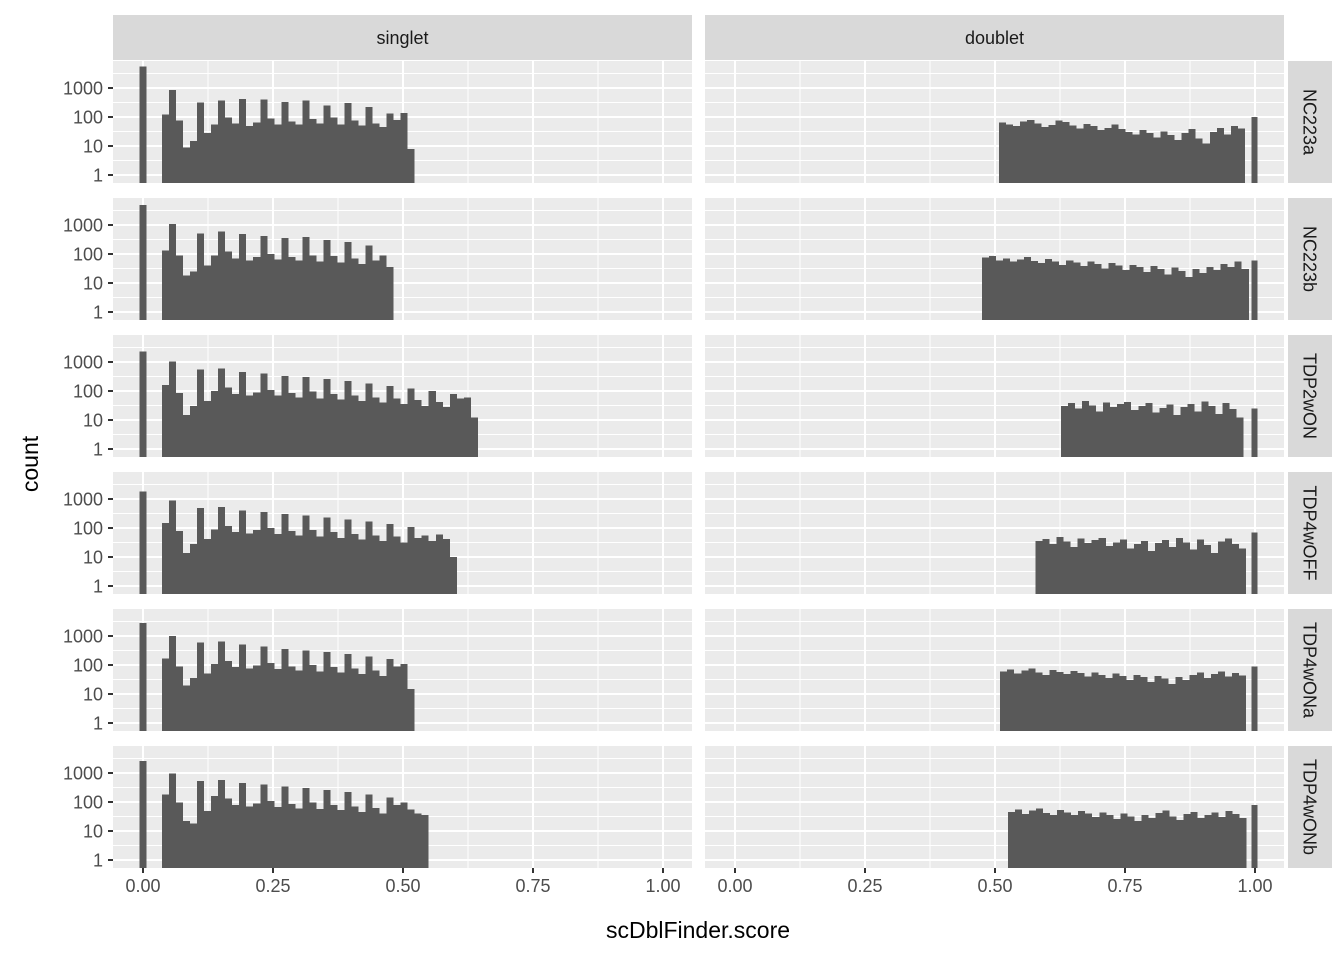 This screenshot has height=960, width=1344. What do you see at coordinates (98, 723) in the screenshot?
I see `y-axis-tick-label: 1` at bounding box center [98, 723].